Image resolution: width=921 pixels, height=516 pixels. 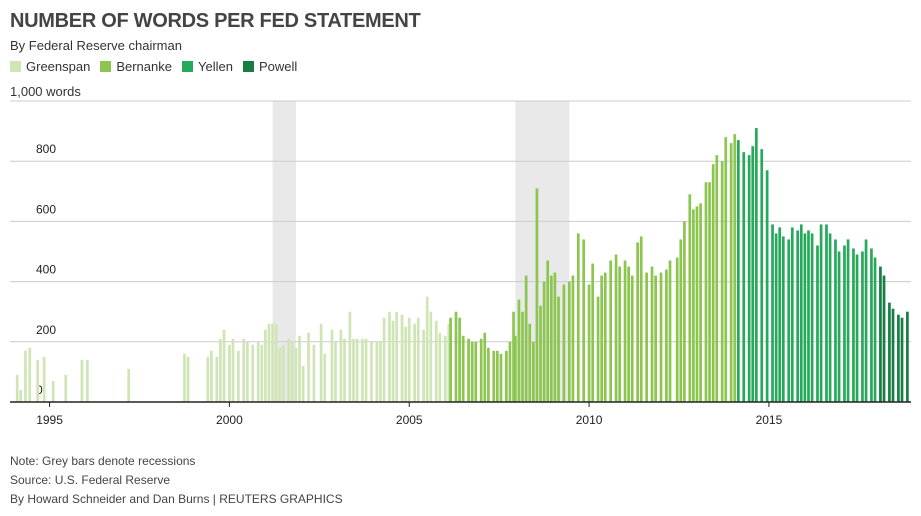 I want to click on legend-item-greenspan: Greenspan, so click(x=50, y=66).